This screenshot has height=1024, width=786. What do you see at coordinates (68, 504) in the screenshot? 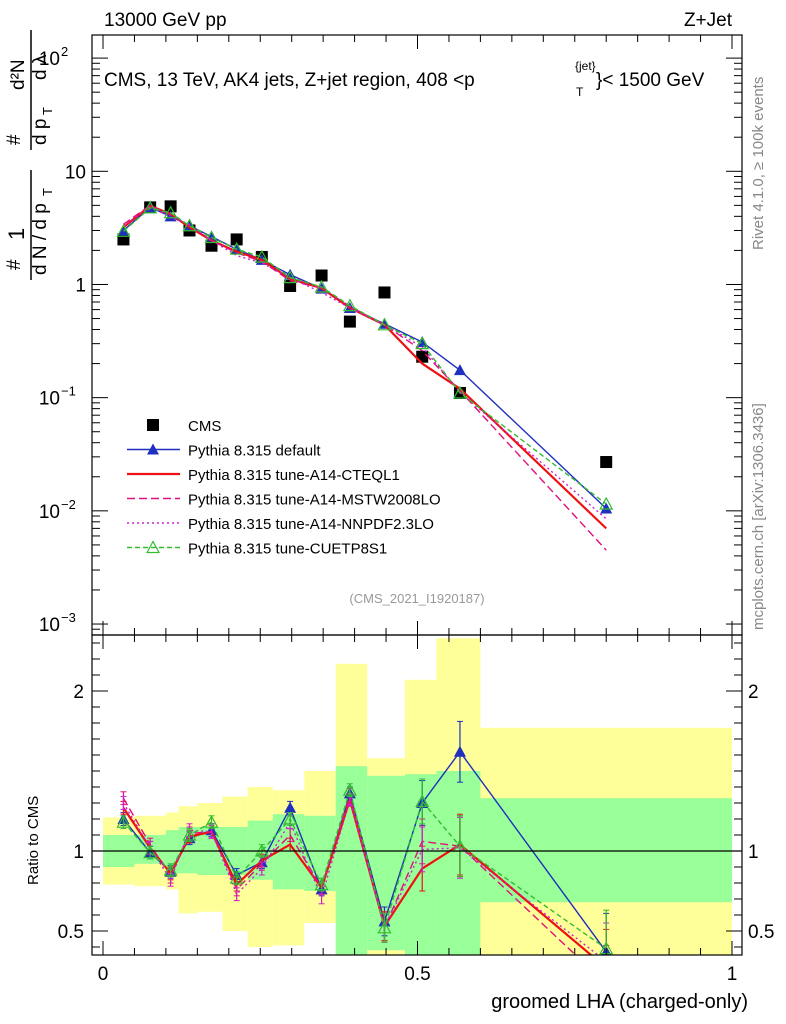
I see `y-tick-exponent: −2` at bounding box center [68, 504].